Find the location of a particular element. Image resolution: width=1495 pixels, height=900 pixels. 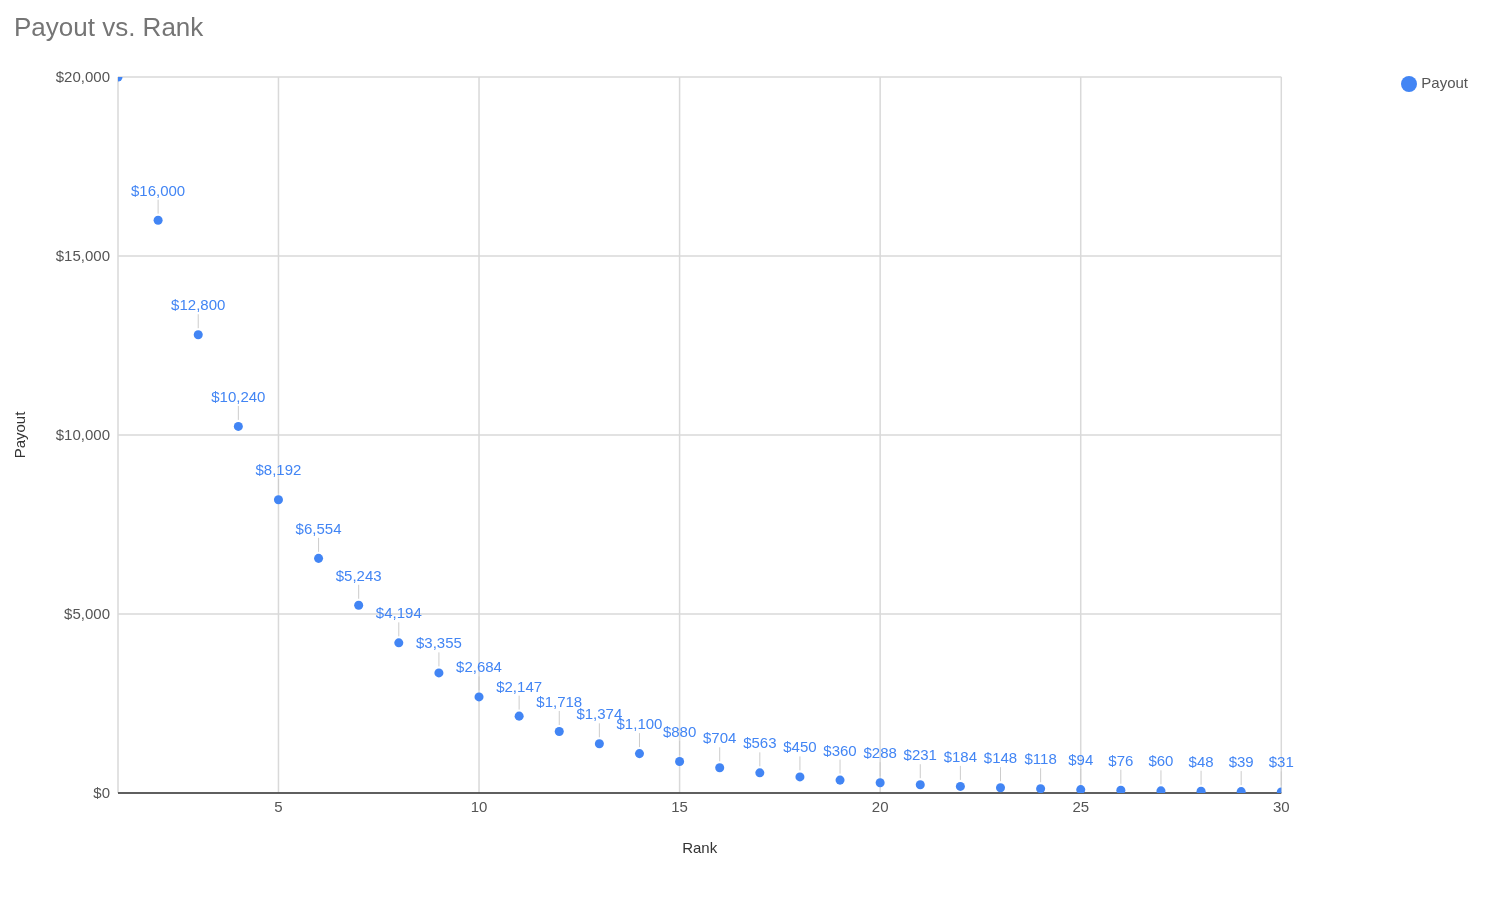

data-label: $2,684 is located at coordinates (479, 667).